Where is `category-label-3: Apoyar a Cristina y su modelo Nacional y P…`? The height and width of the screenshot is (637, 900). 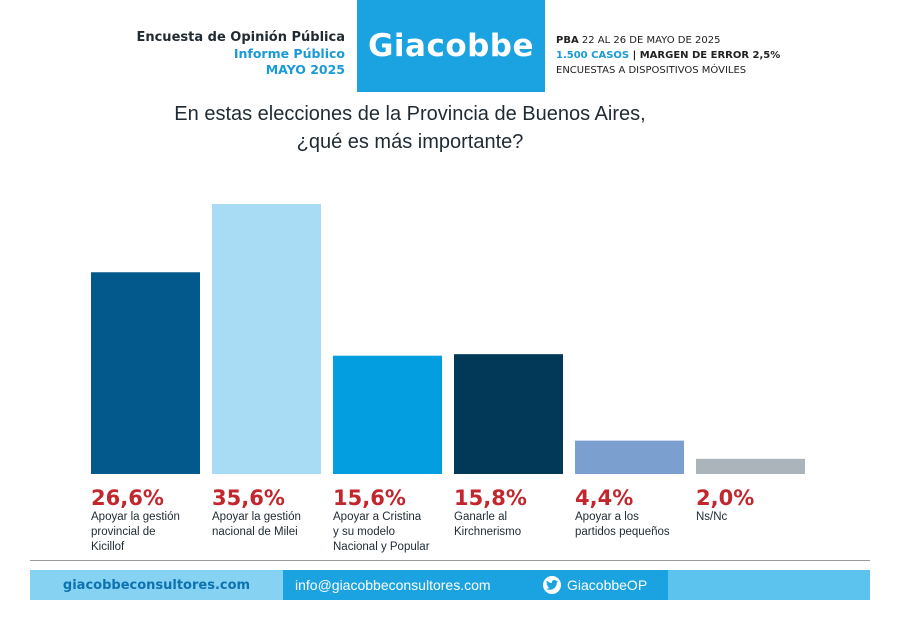
category-label-3: Apoyar a Cristina y su modelo Nacional y P… is located at coordinates (381, 532).